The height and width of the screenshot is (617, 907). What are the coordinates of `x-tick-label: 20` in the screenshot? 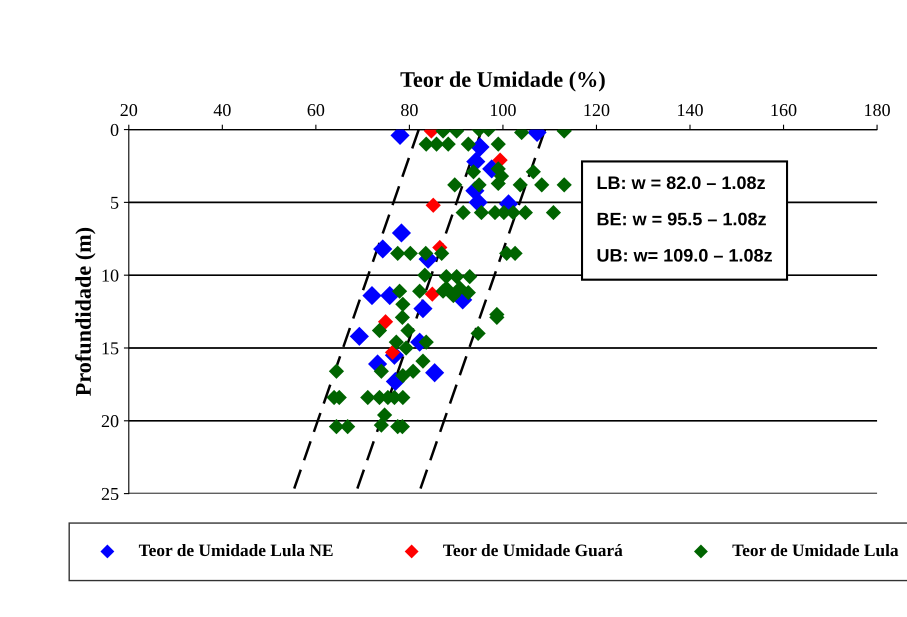 It's located at (129, 110).